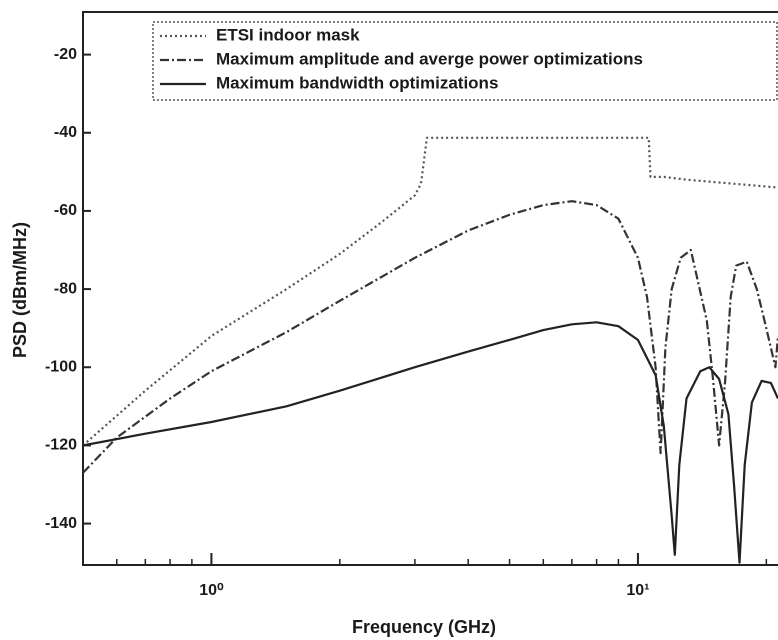 This screenshot has width=778, height=640. Describe the element at coordinates (65, 210) in the screenshot. I see `y-tick-label: -60` at that location.